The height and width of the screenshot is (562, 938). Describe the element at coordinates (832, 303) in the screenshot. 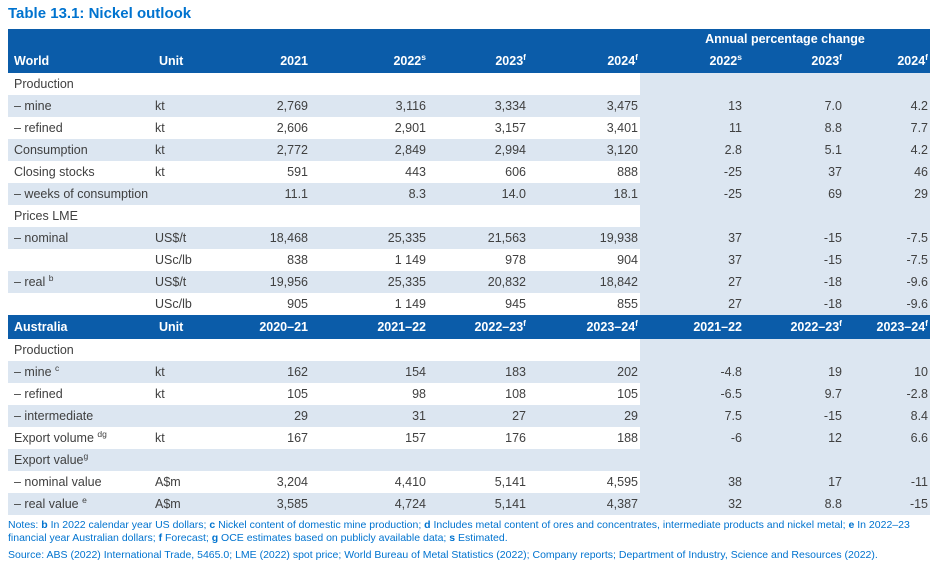

I see `apc-value-text: -18` at that location.